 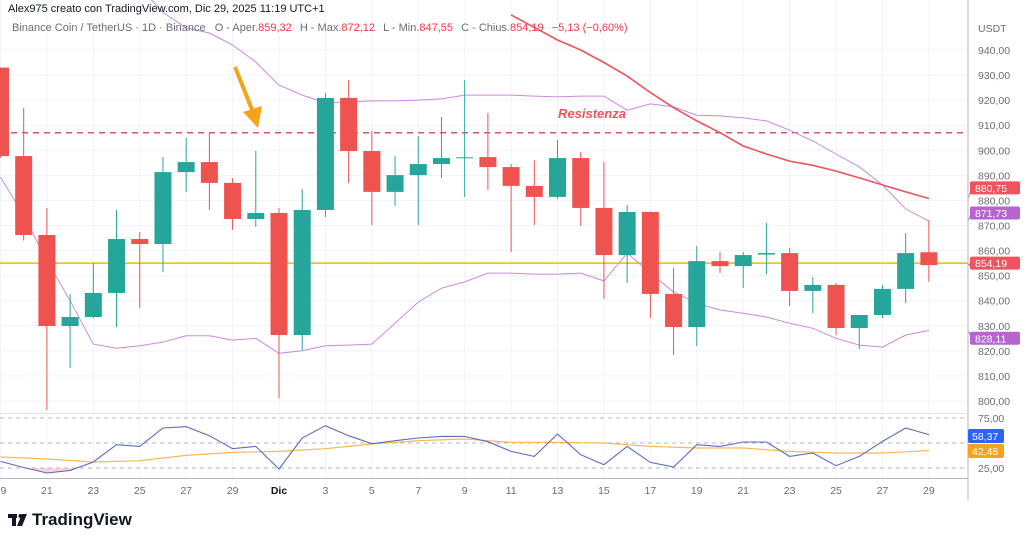 I want to click on time-tick-label: 15, so click(x=604, y=491).